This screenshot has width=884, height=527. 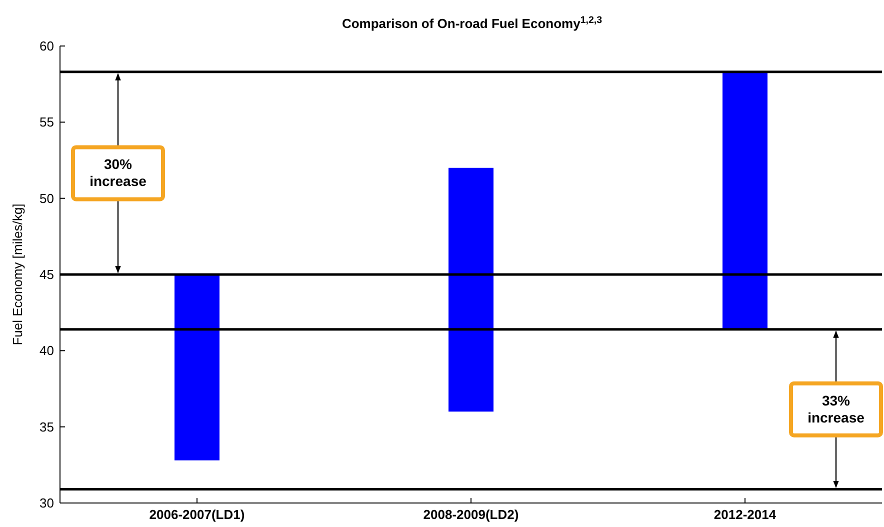 I want to click on y-tick-label: 50, so click(x=47, y=198).